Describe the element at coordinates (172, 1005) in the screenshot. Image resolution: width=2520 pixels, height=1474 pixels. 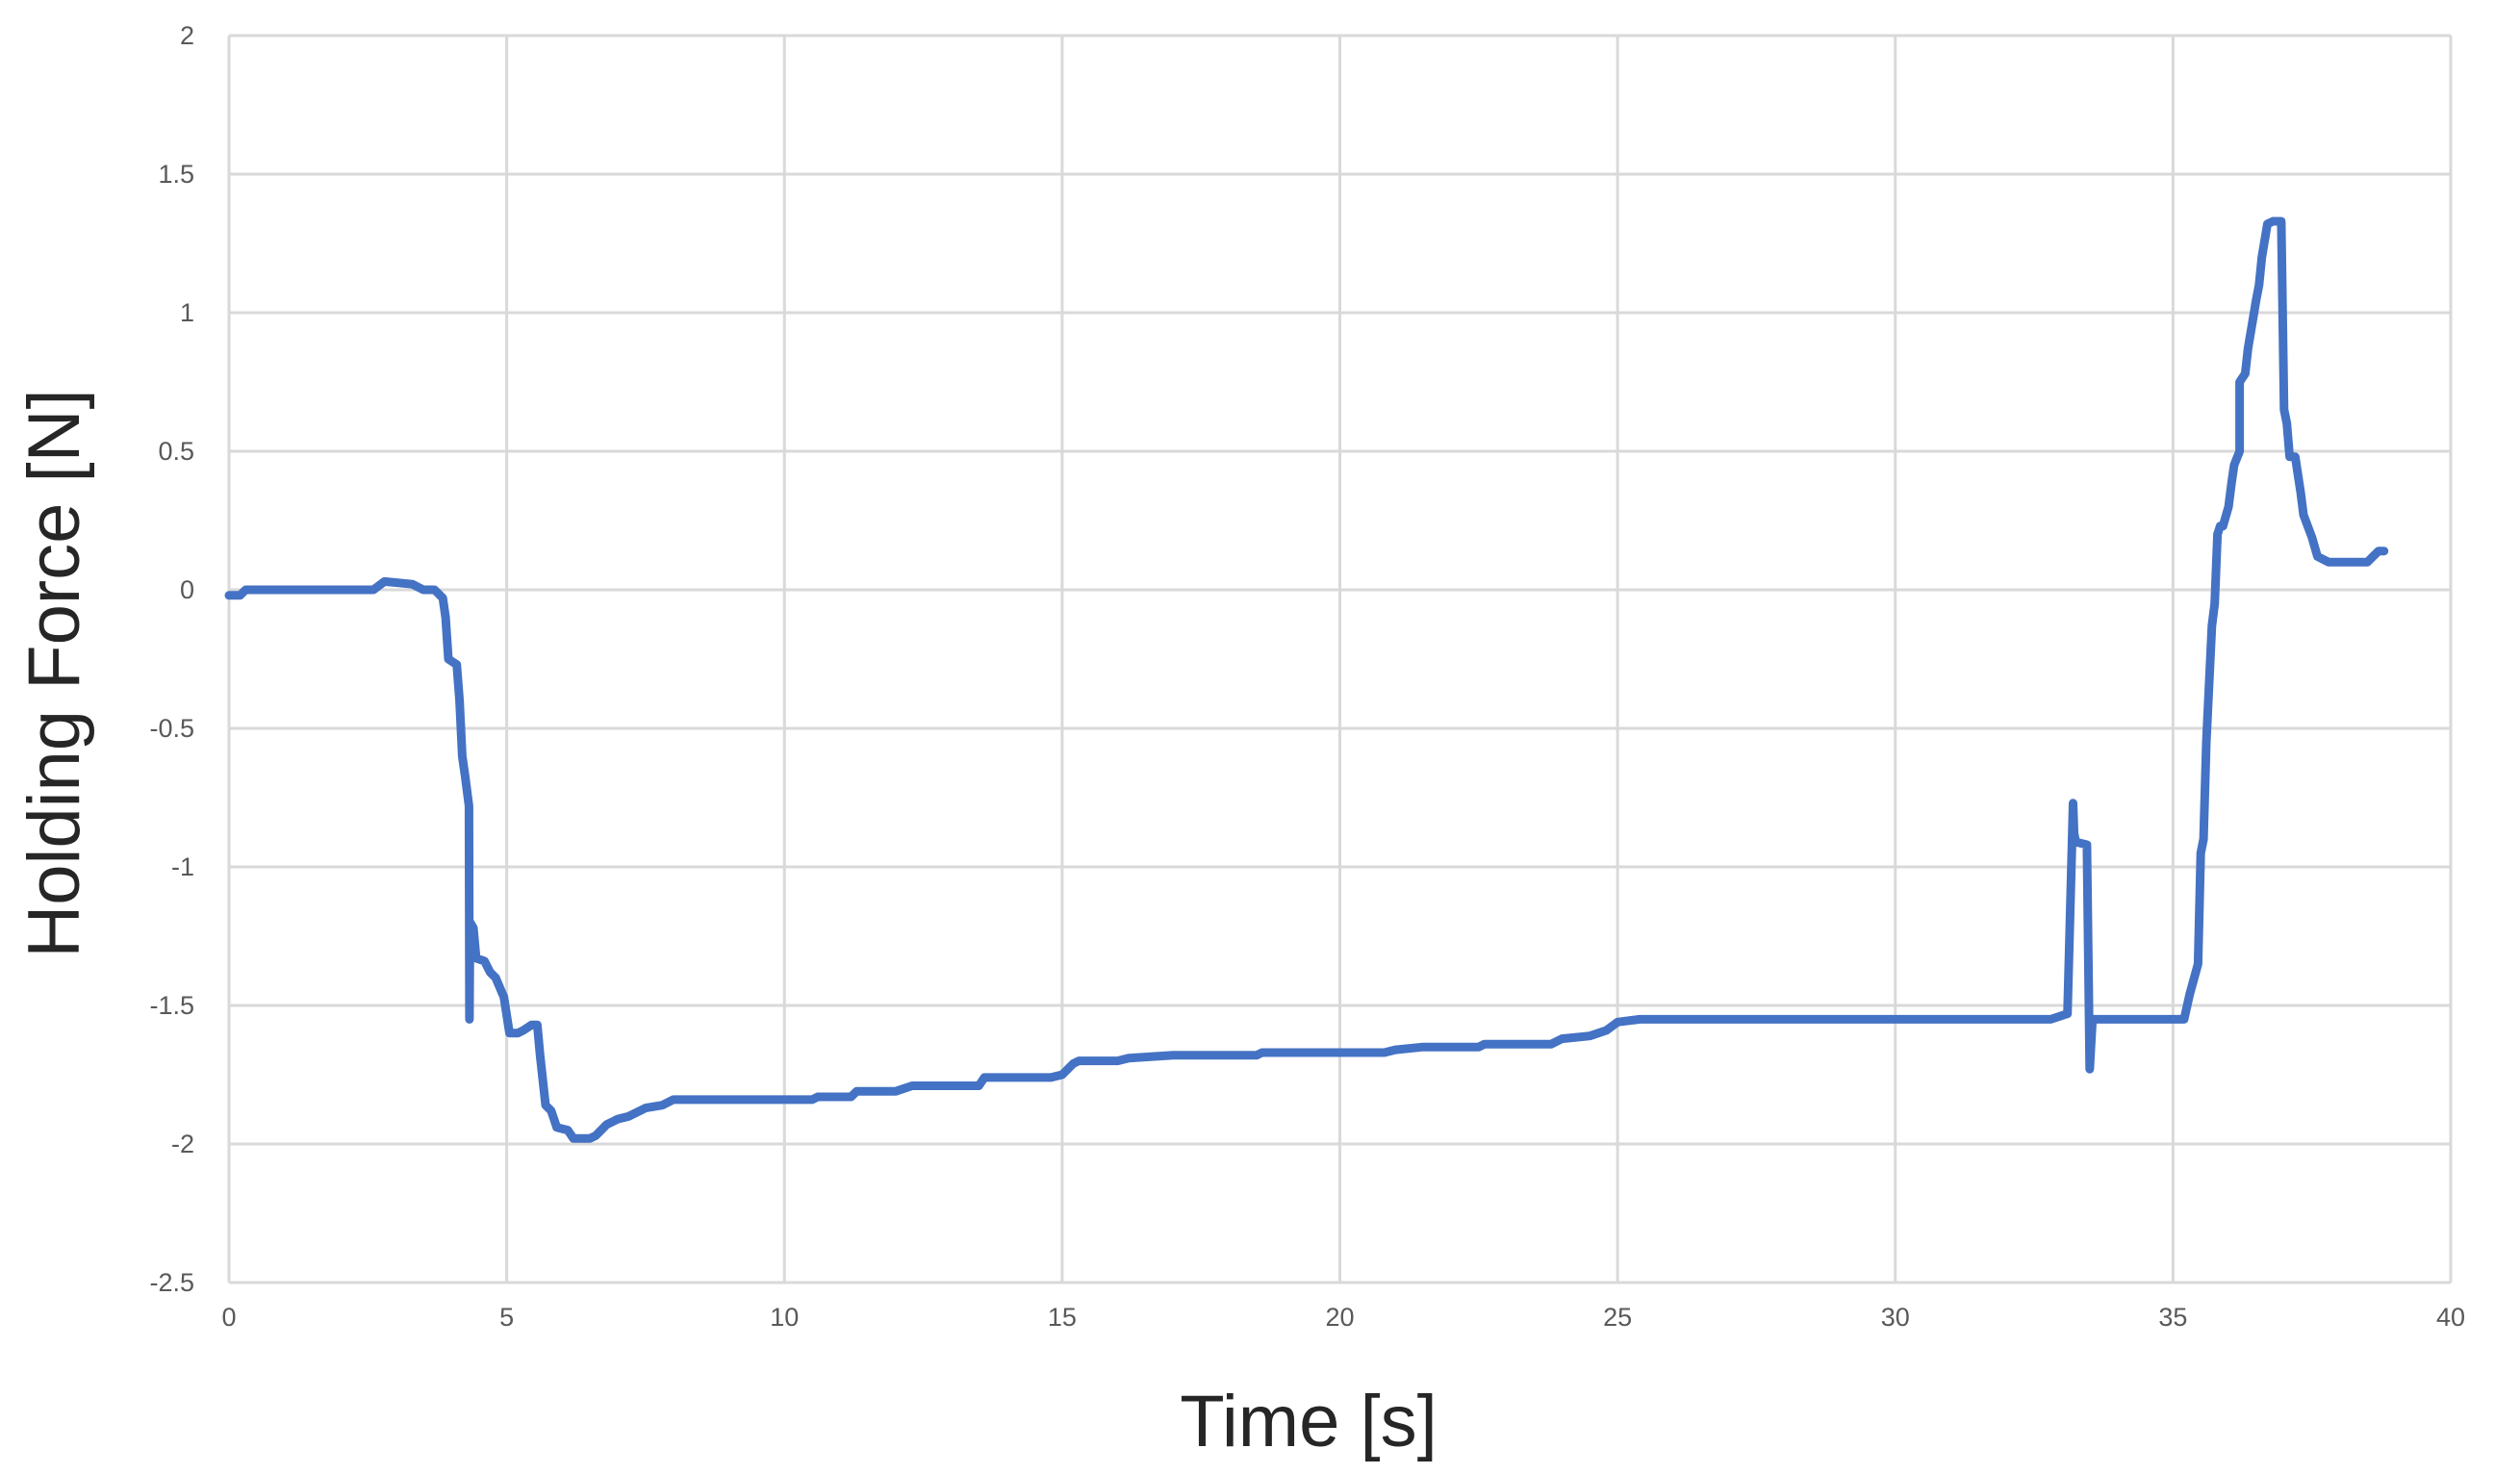
I see `y-tick-label: -1.5` at that location.